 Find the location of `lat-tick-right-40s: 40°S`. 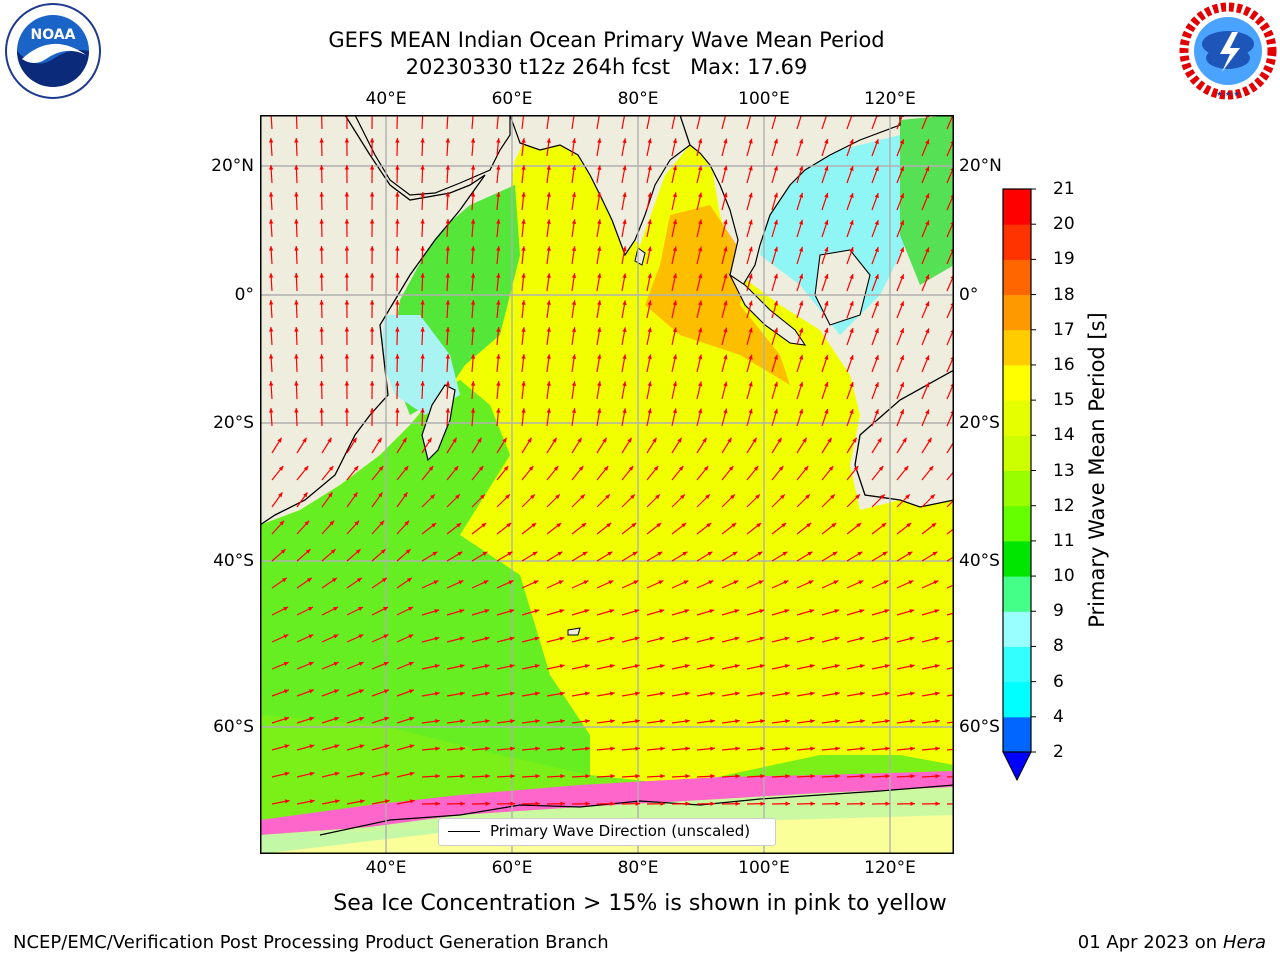

lat-tick-right-40s: 40°S is located at coordinates (979, 561).